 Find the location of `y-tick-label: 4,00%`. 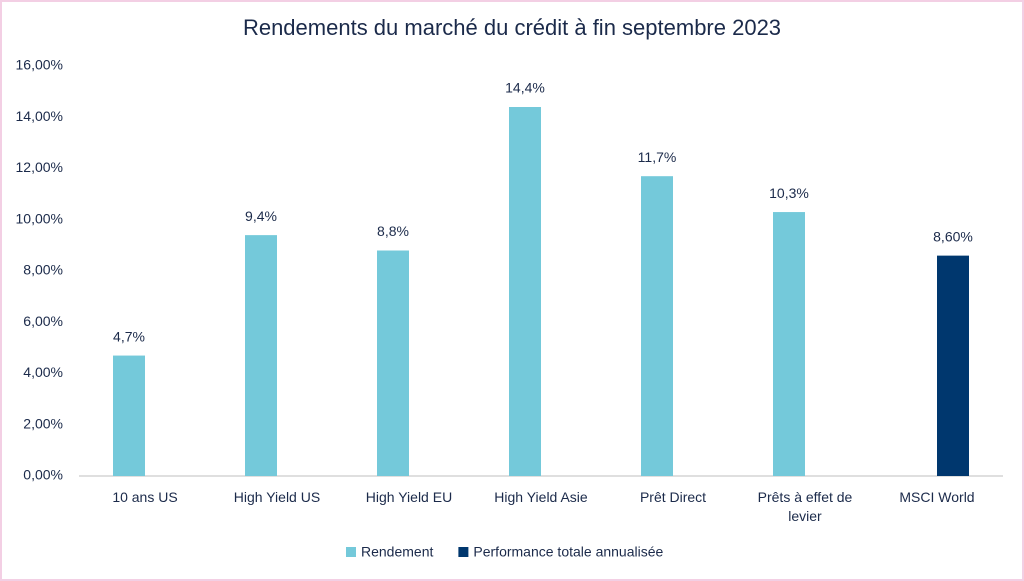

y-tick-label: 4,00% is located at coordinates (43, 372).